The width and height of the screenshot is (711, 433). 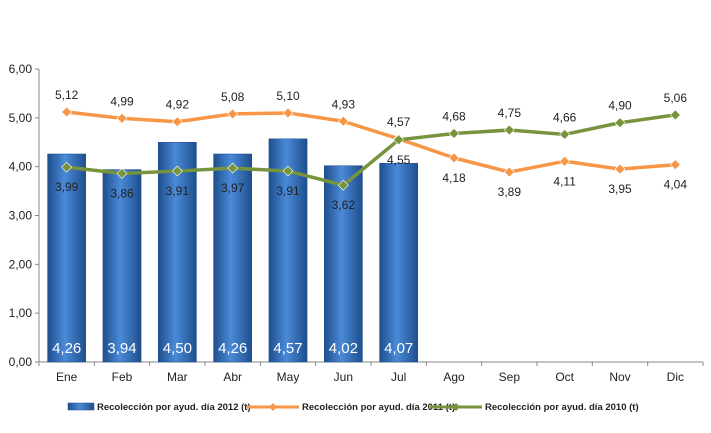 What do you see at coordinates (565, 117) in the screenshot?
I see `series-2010-value-label: 4,66` at bounding box center [565, 117].